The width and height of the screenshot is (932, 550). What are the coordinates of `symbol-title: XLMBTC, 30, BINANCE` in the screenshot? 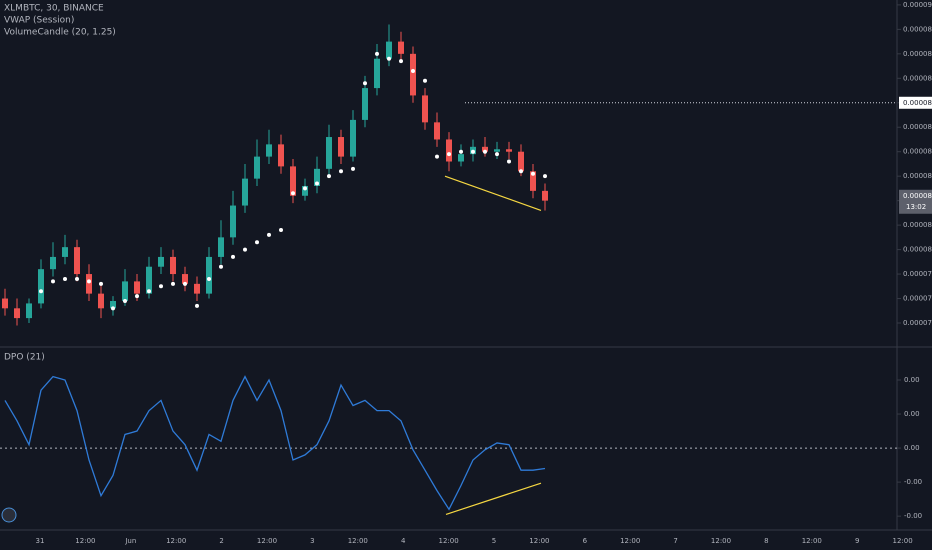 It's located at (54, 9).